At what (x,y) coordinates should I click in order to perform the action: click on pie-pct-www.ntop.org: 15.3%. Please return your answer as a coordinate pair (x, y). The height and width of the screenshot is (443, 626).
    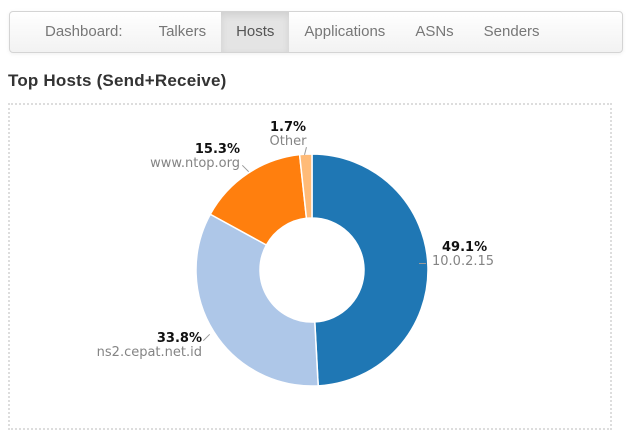
    Looking at the image, I should click on (217, 149).